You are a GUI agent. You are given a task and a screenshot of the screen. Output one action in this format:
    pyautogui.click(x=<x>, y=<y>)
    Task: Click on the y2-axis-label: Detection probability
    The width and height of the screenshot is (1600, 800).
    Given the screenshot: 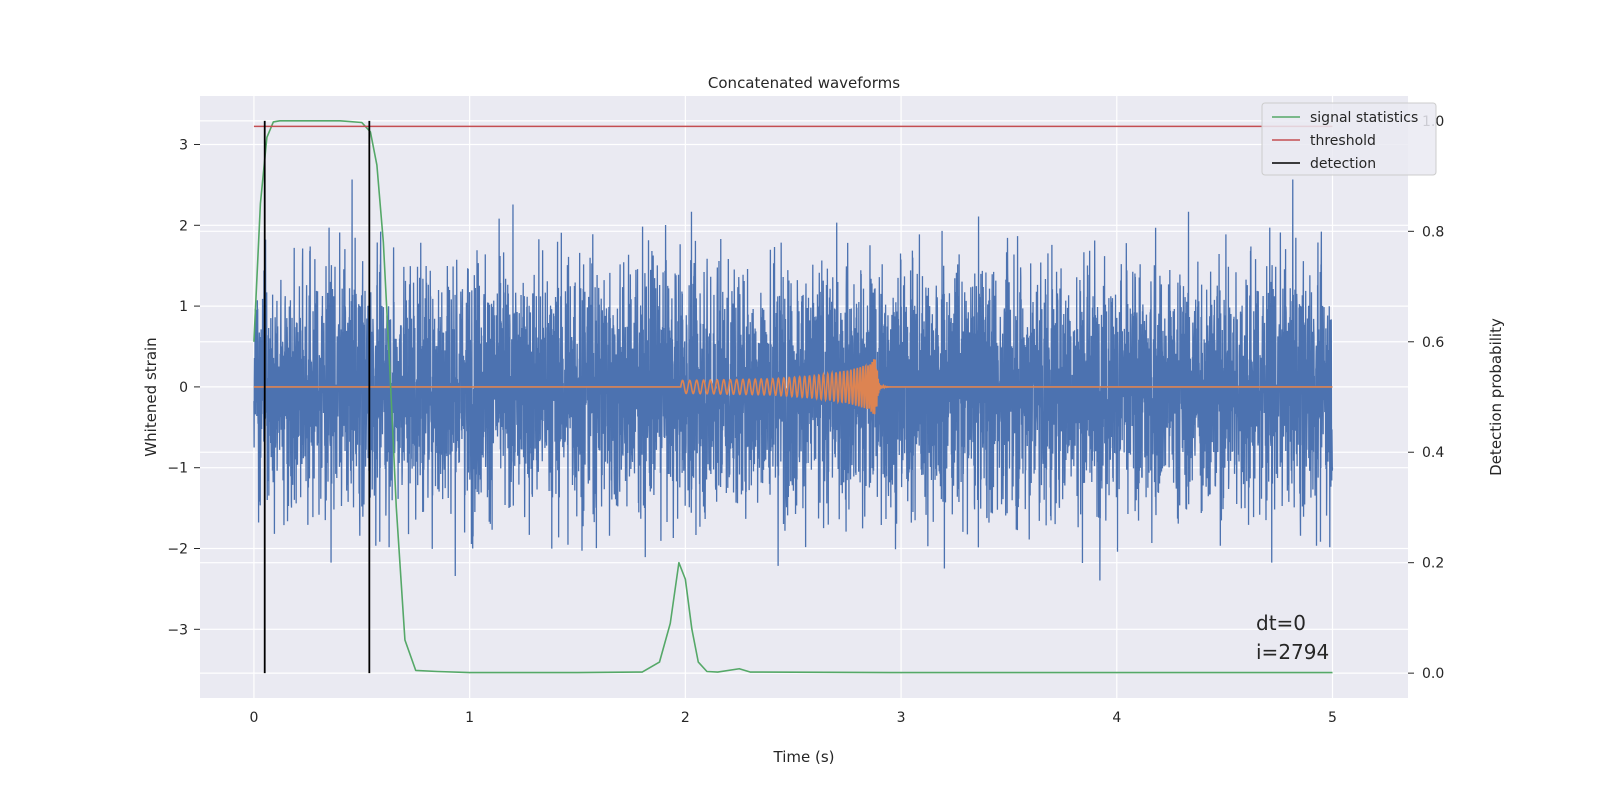 What is the action you would take?
    pyautogui.click(x=1496, y=397)
    